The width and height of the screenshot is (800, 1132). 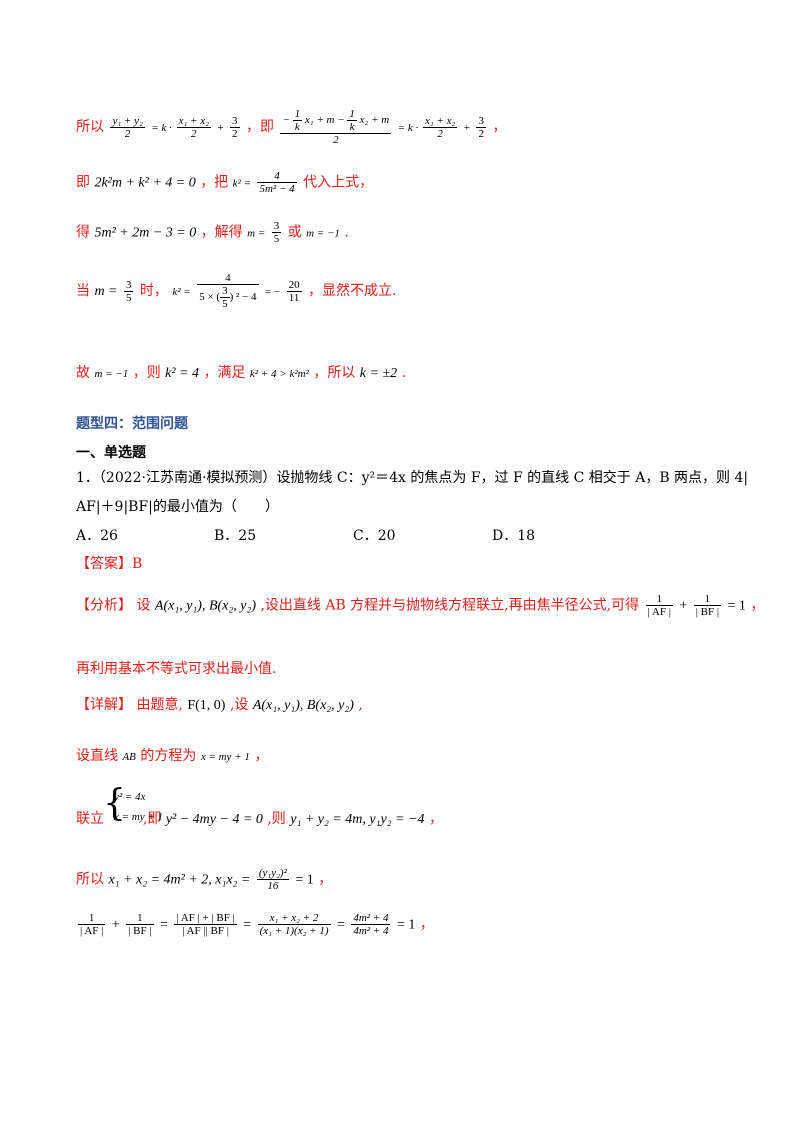 I want to click on math: y₁ + y₂ = 4m, y₁y₂ = −4, so click(x=357, y=819).